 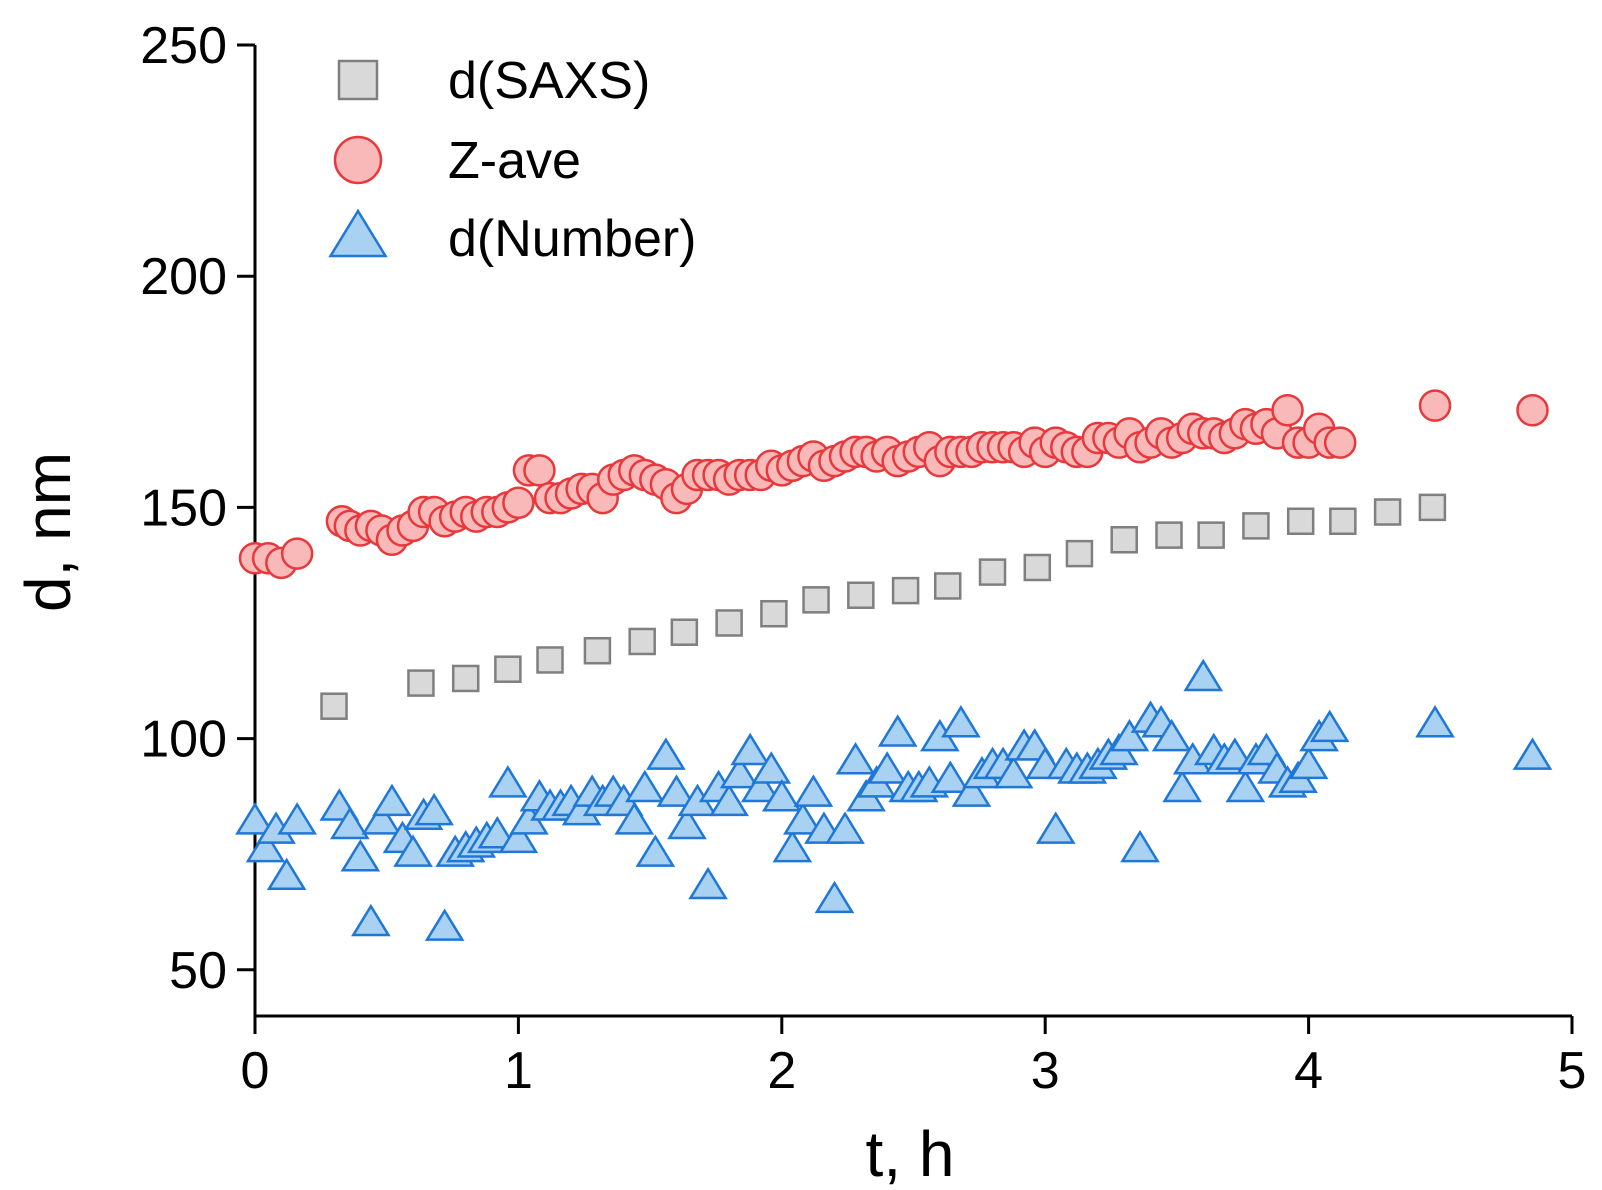 I want to click on x-tick-label: 5, so click(x=1572, y=1071).